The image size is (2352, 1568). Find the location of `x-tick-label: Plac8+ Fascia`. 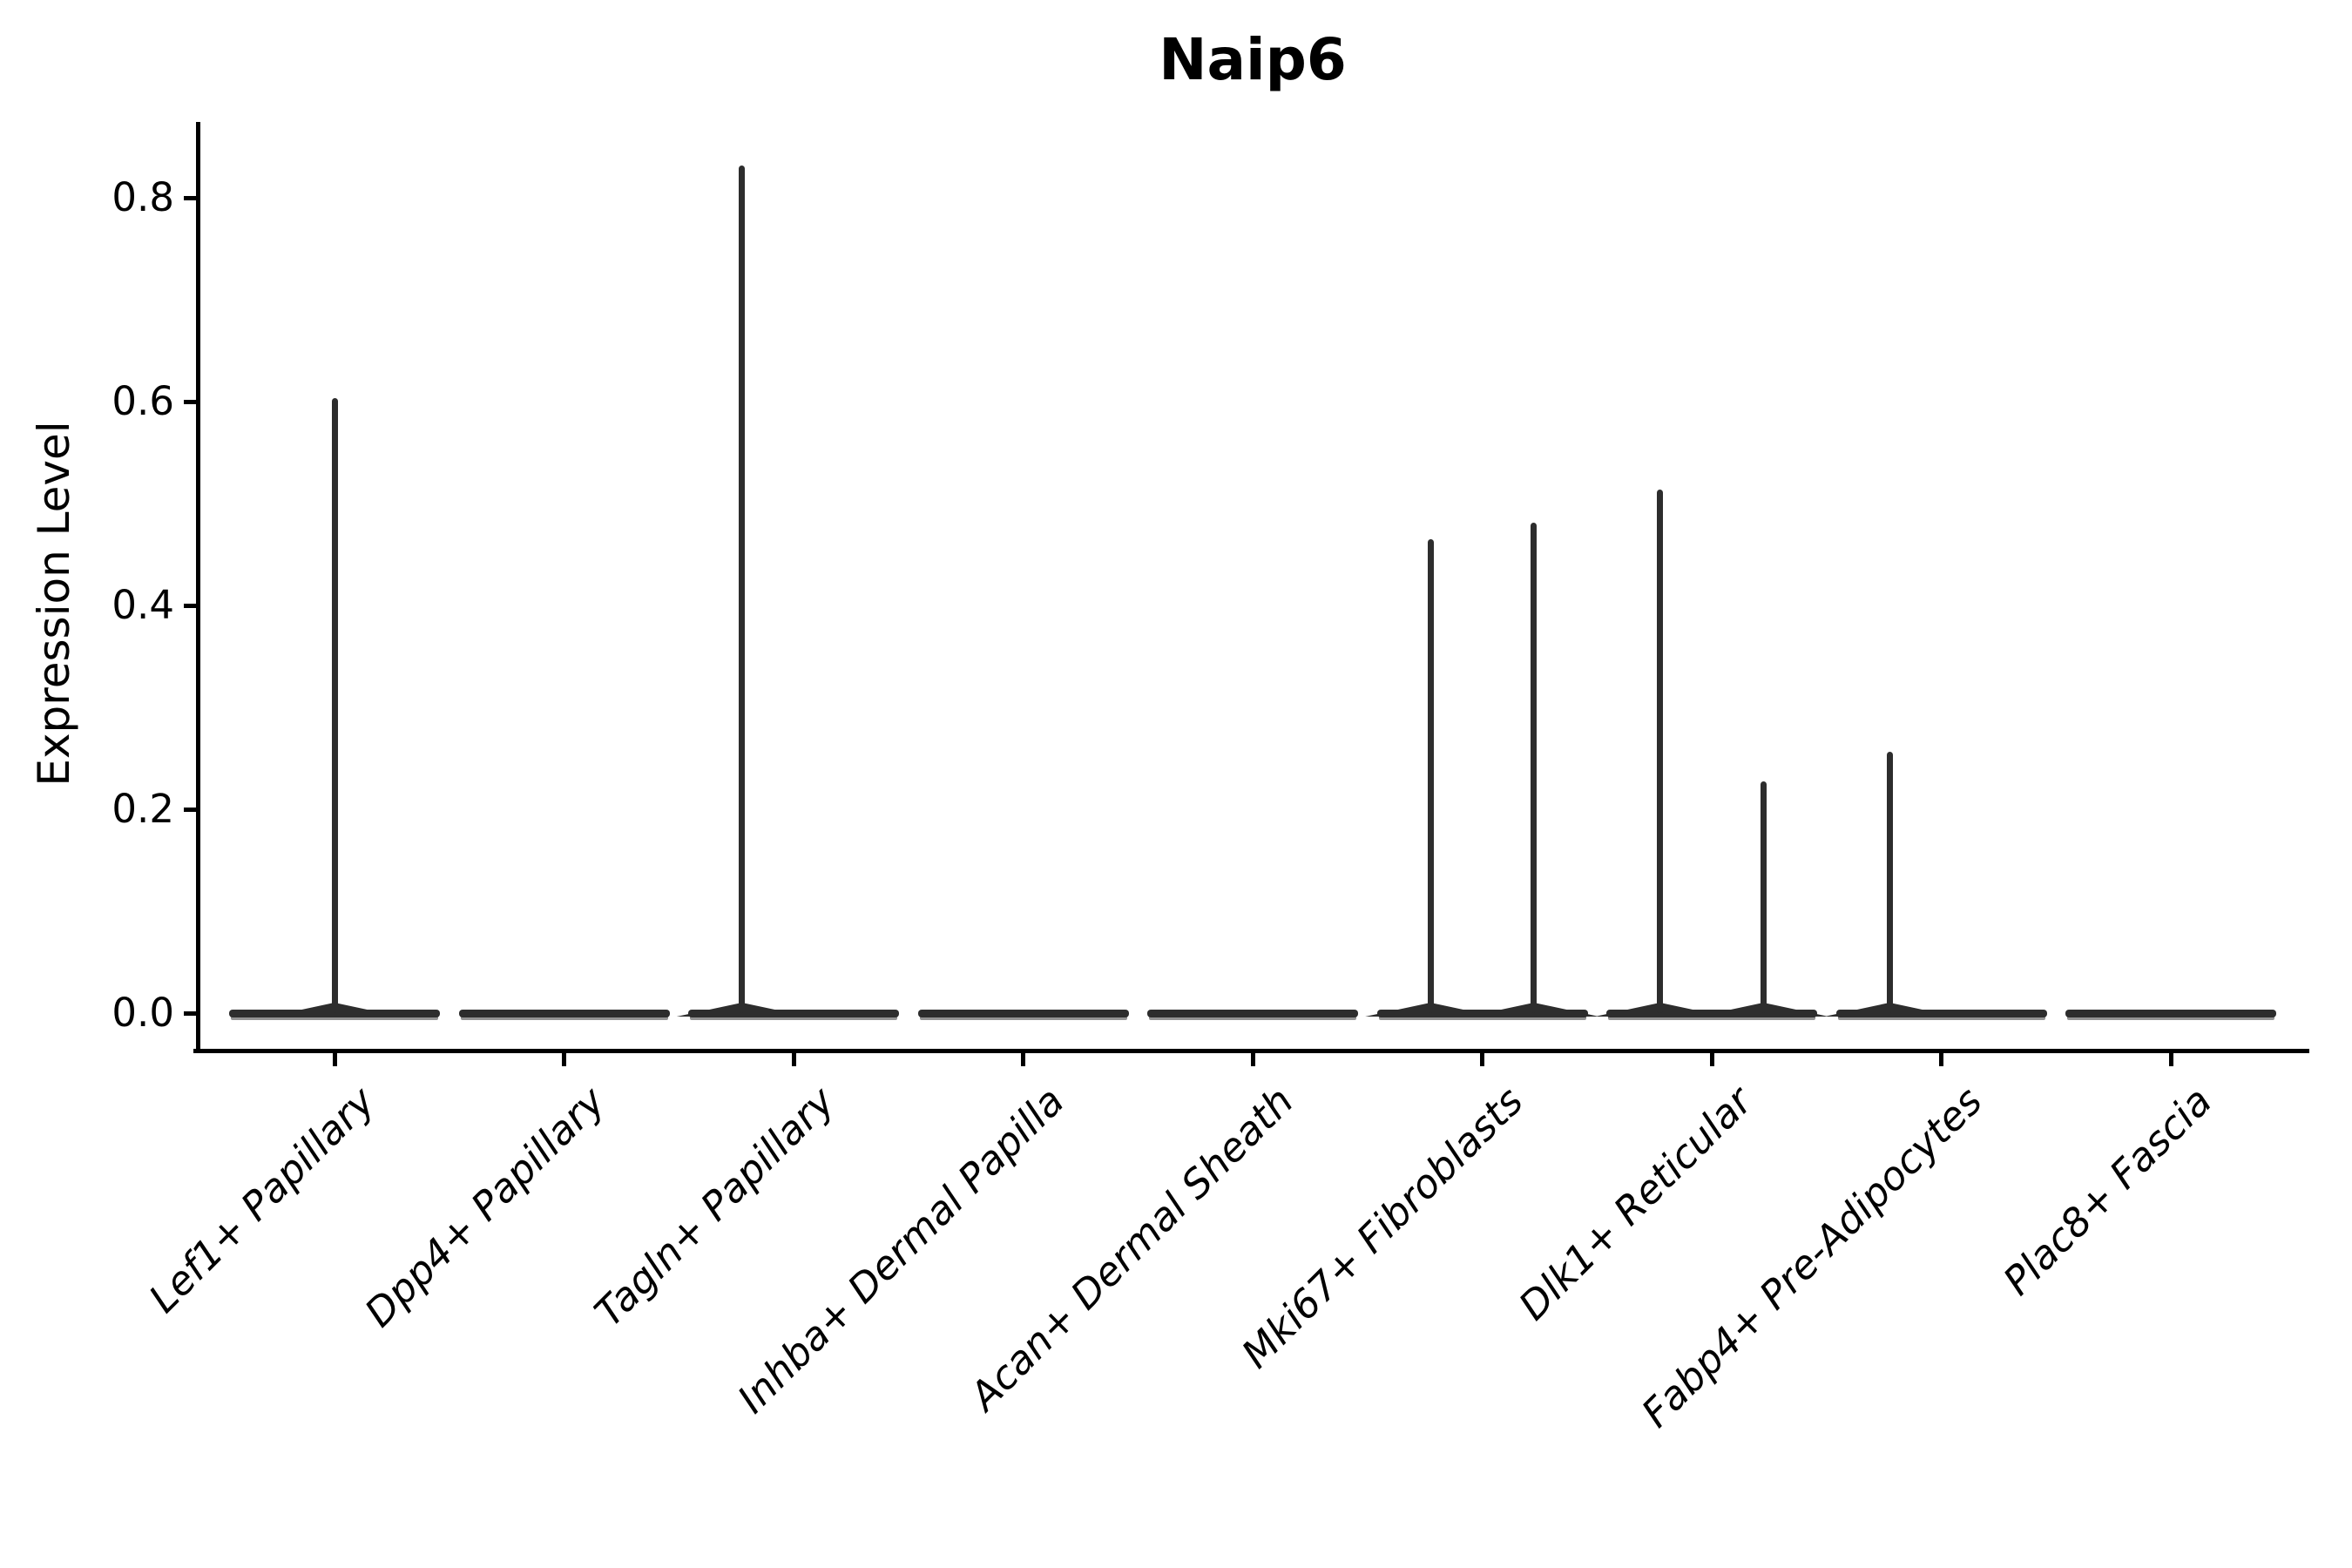

x-tick-label: Plac8+ Fascia is located at coordinates (2107, 1191).